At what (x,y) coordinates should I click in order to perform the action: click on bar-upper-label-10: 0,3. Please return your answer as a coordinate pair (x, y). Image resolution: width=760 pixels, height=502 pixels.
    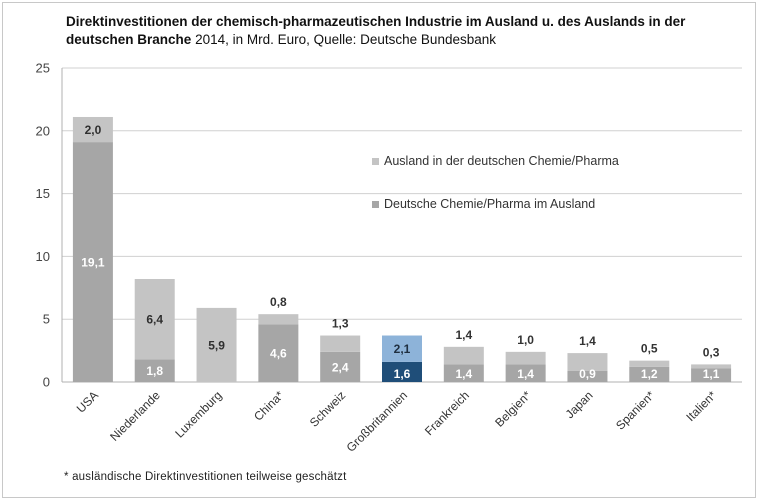
    Looking at the image, I should click on (711, 352).